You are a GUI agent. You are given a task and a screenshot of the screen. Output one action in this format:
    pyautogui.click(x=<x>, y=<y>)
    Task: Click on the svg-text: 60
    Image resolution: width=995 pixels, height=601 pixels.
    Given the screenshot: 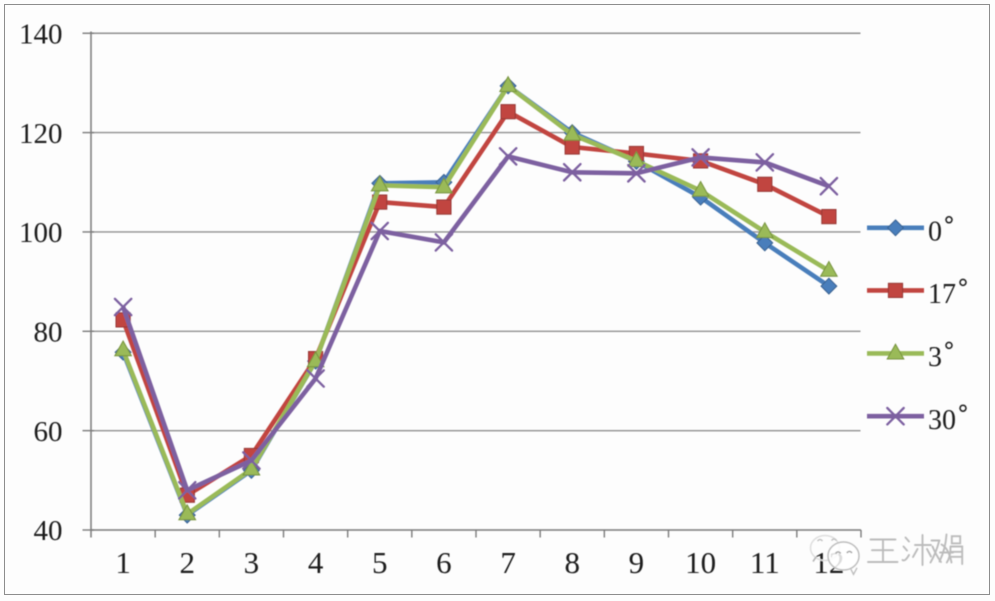 What is the action you would take?
    pyautogui.click(x=48, y=432)
    